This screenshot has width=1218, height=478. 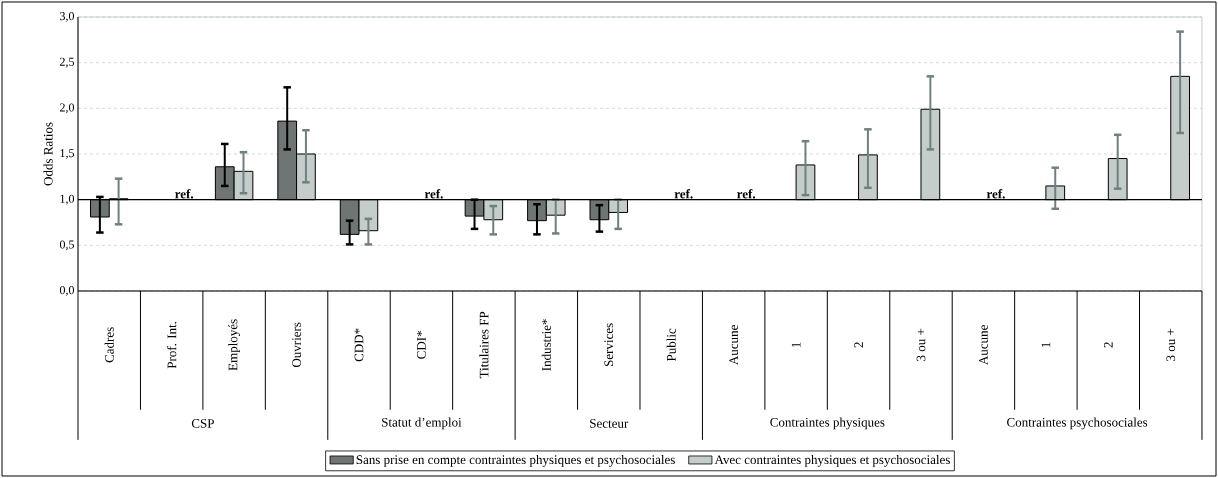 I want to click on y-tick-label: 1,5, so click(x=67, y=154).